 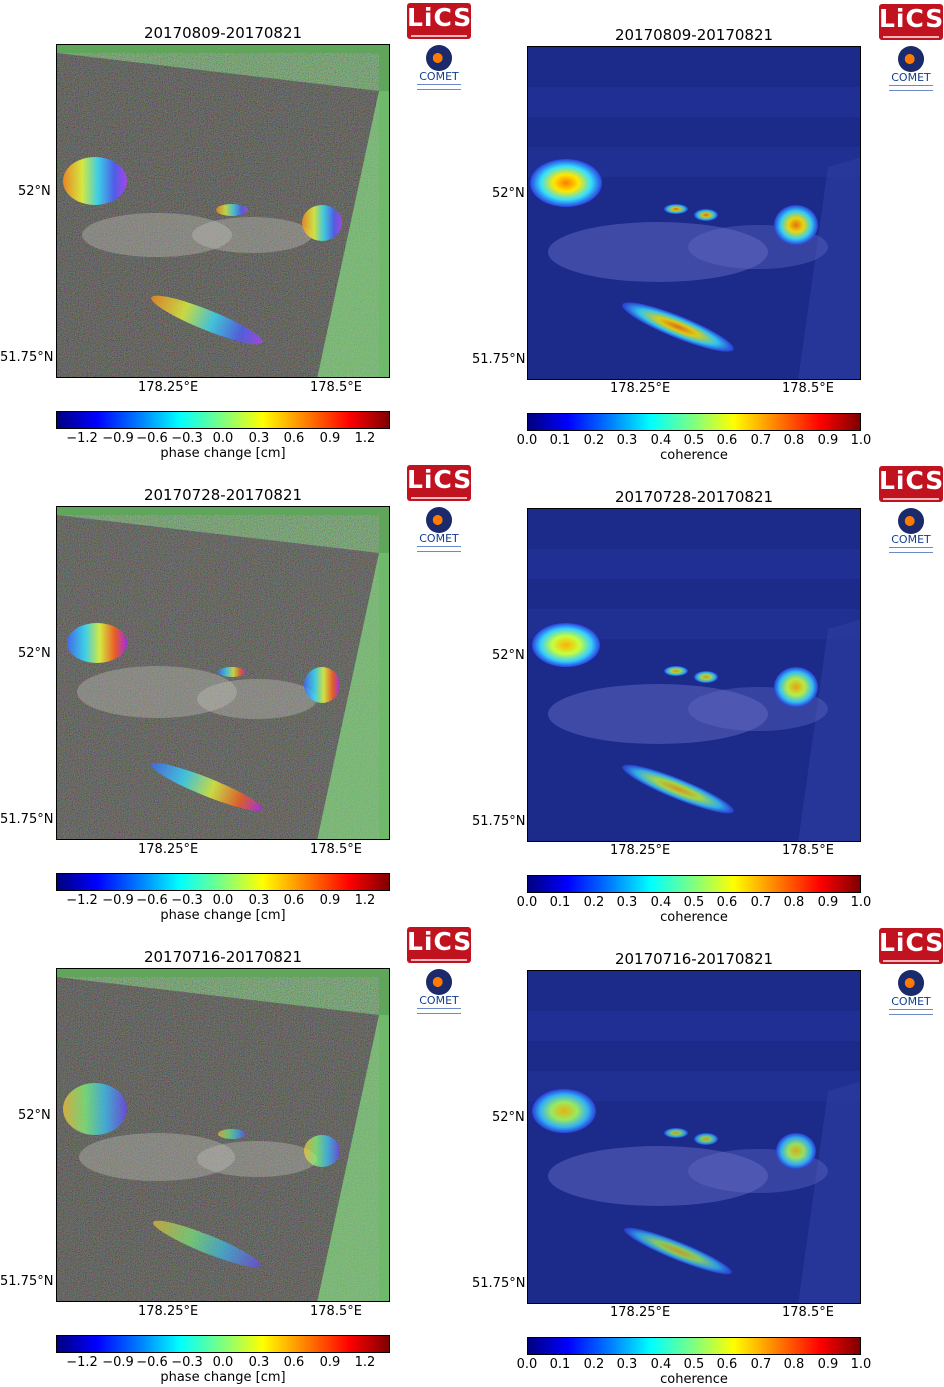 What do you see at coordinates (694, 35) in the screenshot?
I see `coherence-panel-title: 20170809-20170821` at bounding box center [694, 35].